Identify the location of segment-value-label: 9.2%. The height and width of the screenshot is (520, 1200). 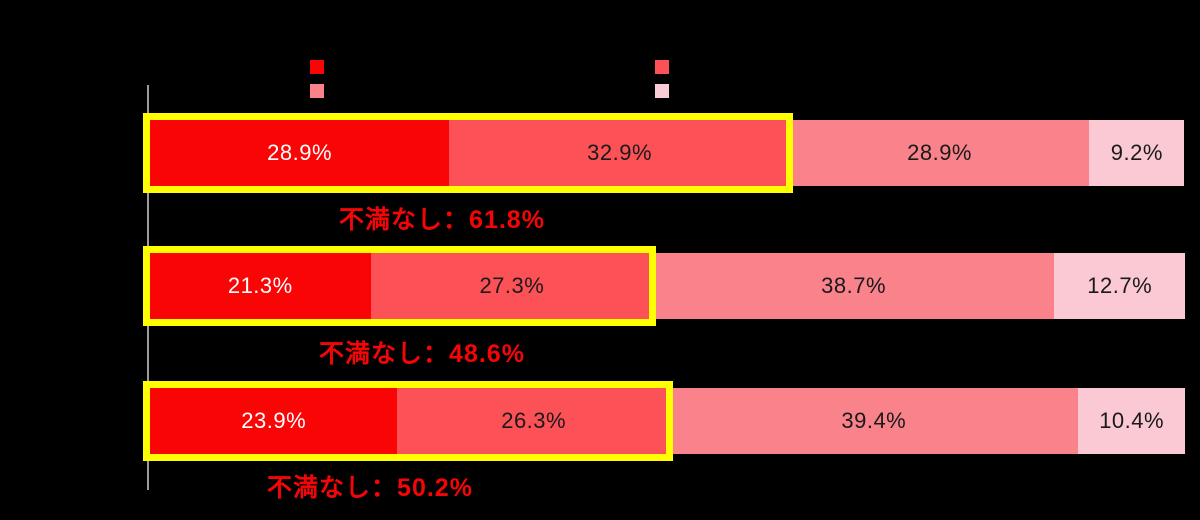
(1136, 152).